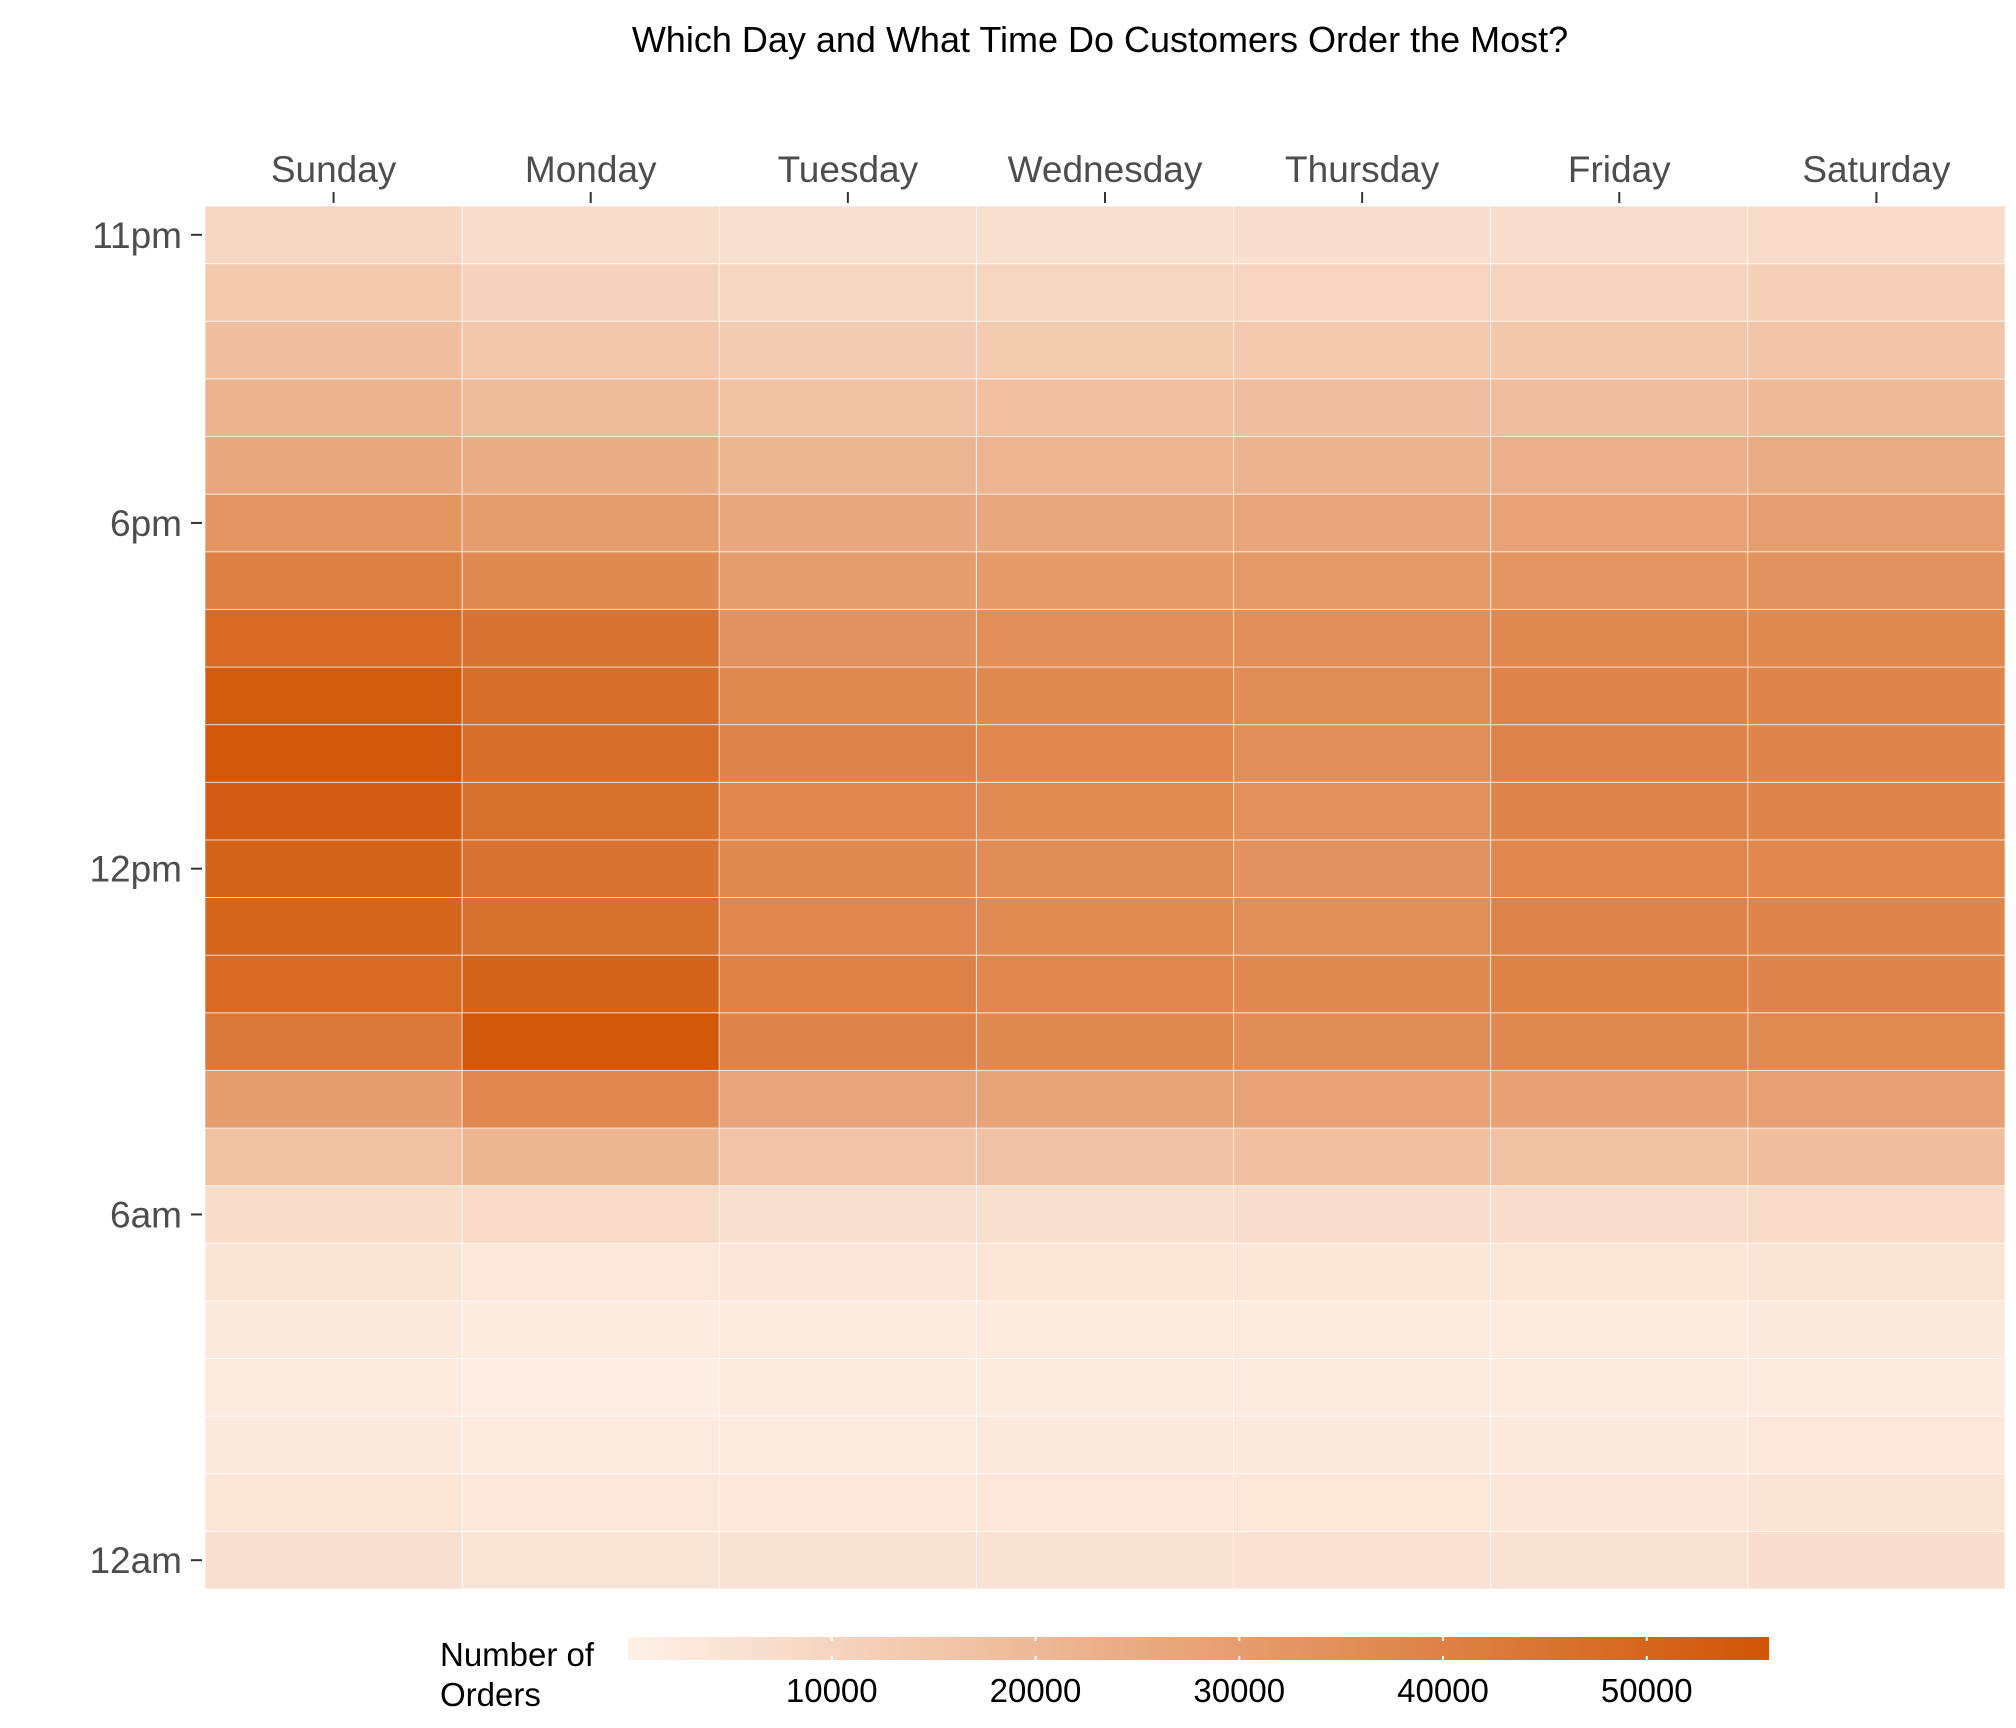  Describe the element at coordinates (1105, 523) in the screenshot. I see `heatmap-cell-wednesday-6pm` at that location.